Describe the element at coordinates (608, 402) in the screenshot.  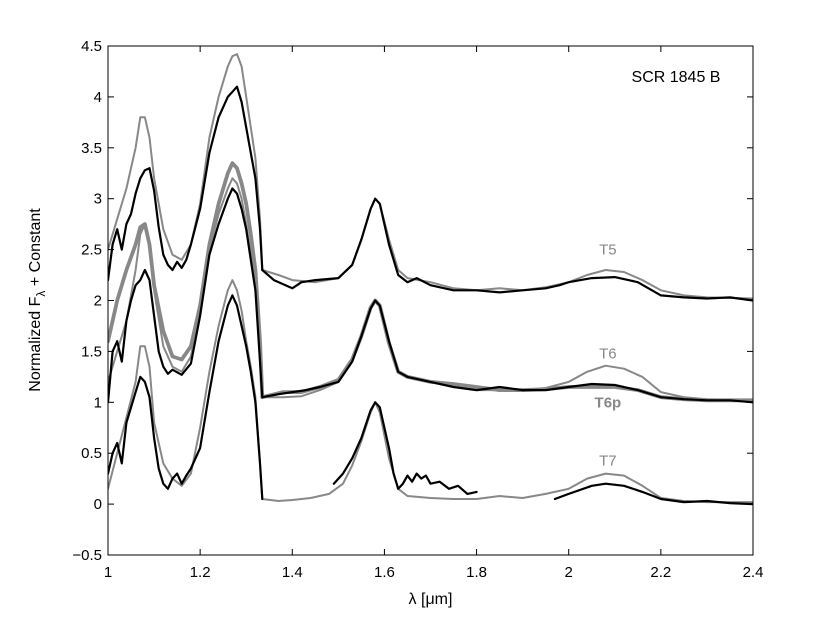
I see `annotation-t6p: T6p` at that location.